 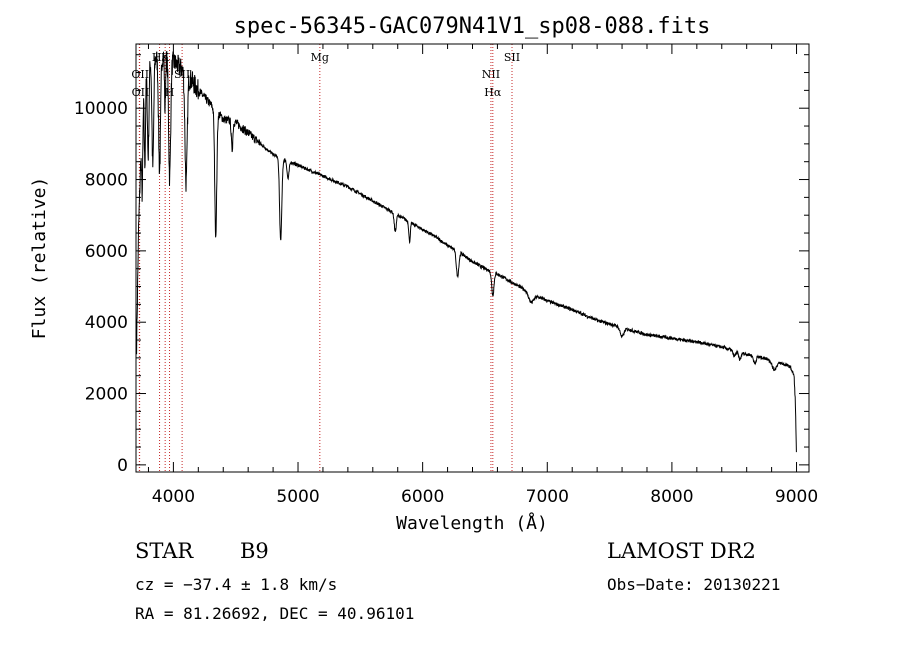 What do you see at coordinates (106, 395) in the screenshot?
I see `y-tick-label: 2000` at bounding box center [106, 395].